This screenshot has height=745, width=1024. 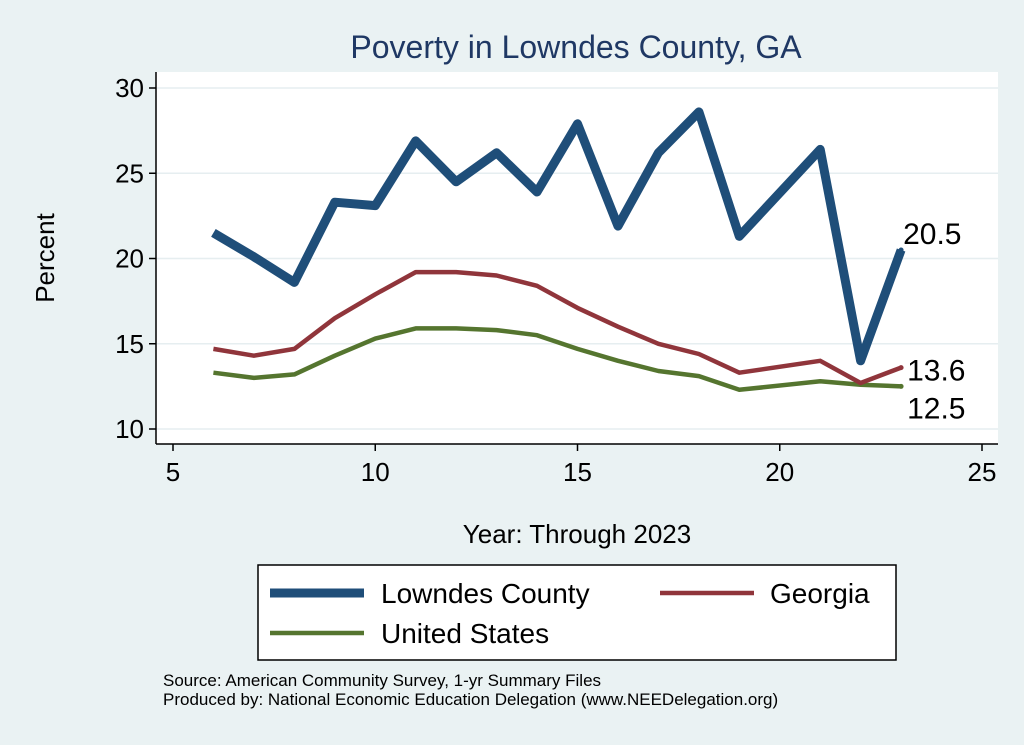 What do you see at coordinates (129, 344) in the screenshot?
I see `y-tick-label-15: 15` at bounding box center [129, 344].